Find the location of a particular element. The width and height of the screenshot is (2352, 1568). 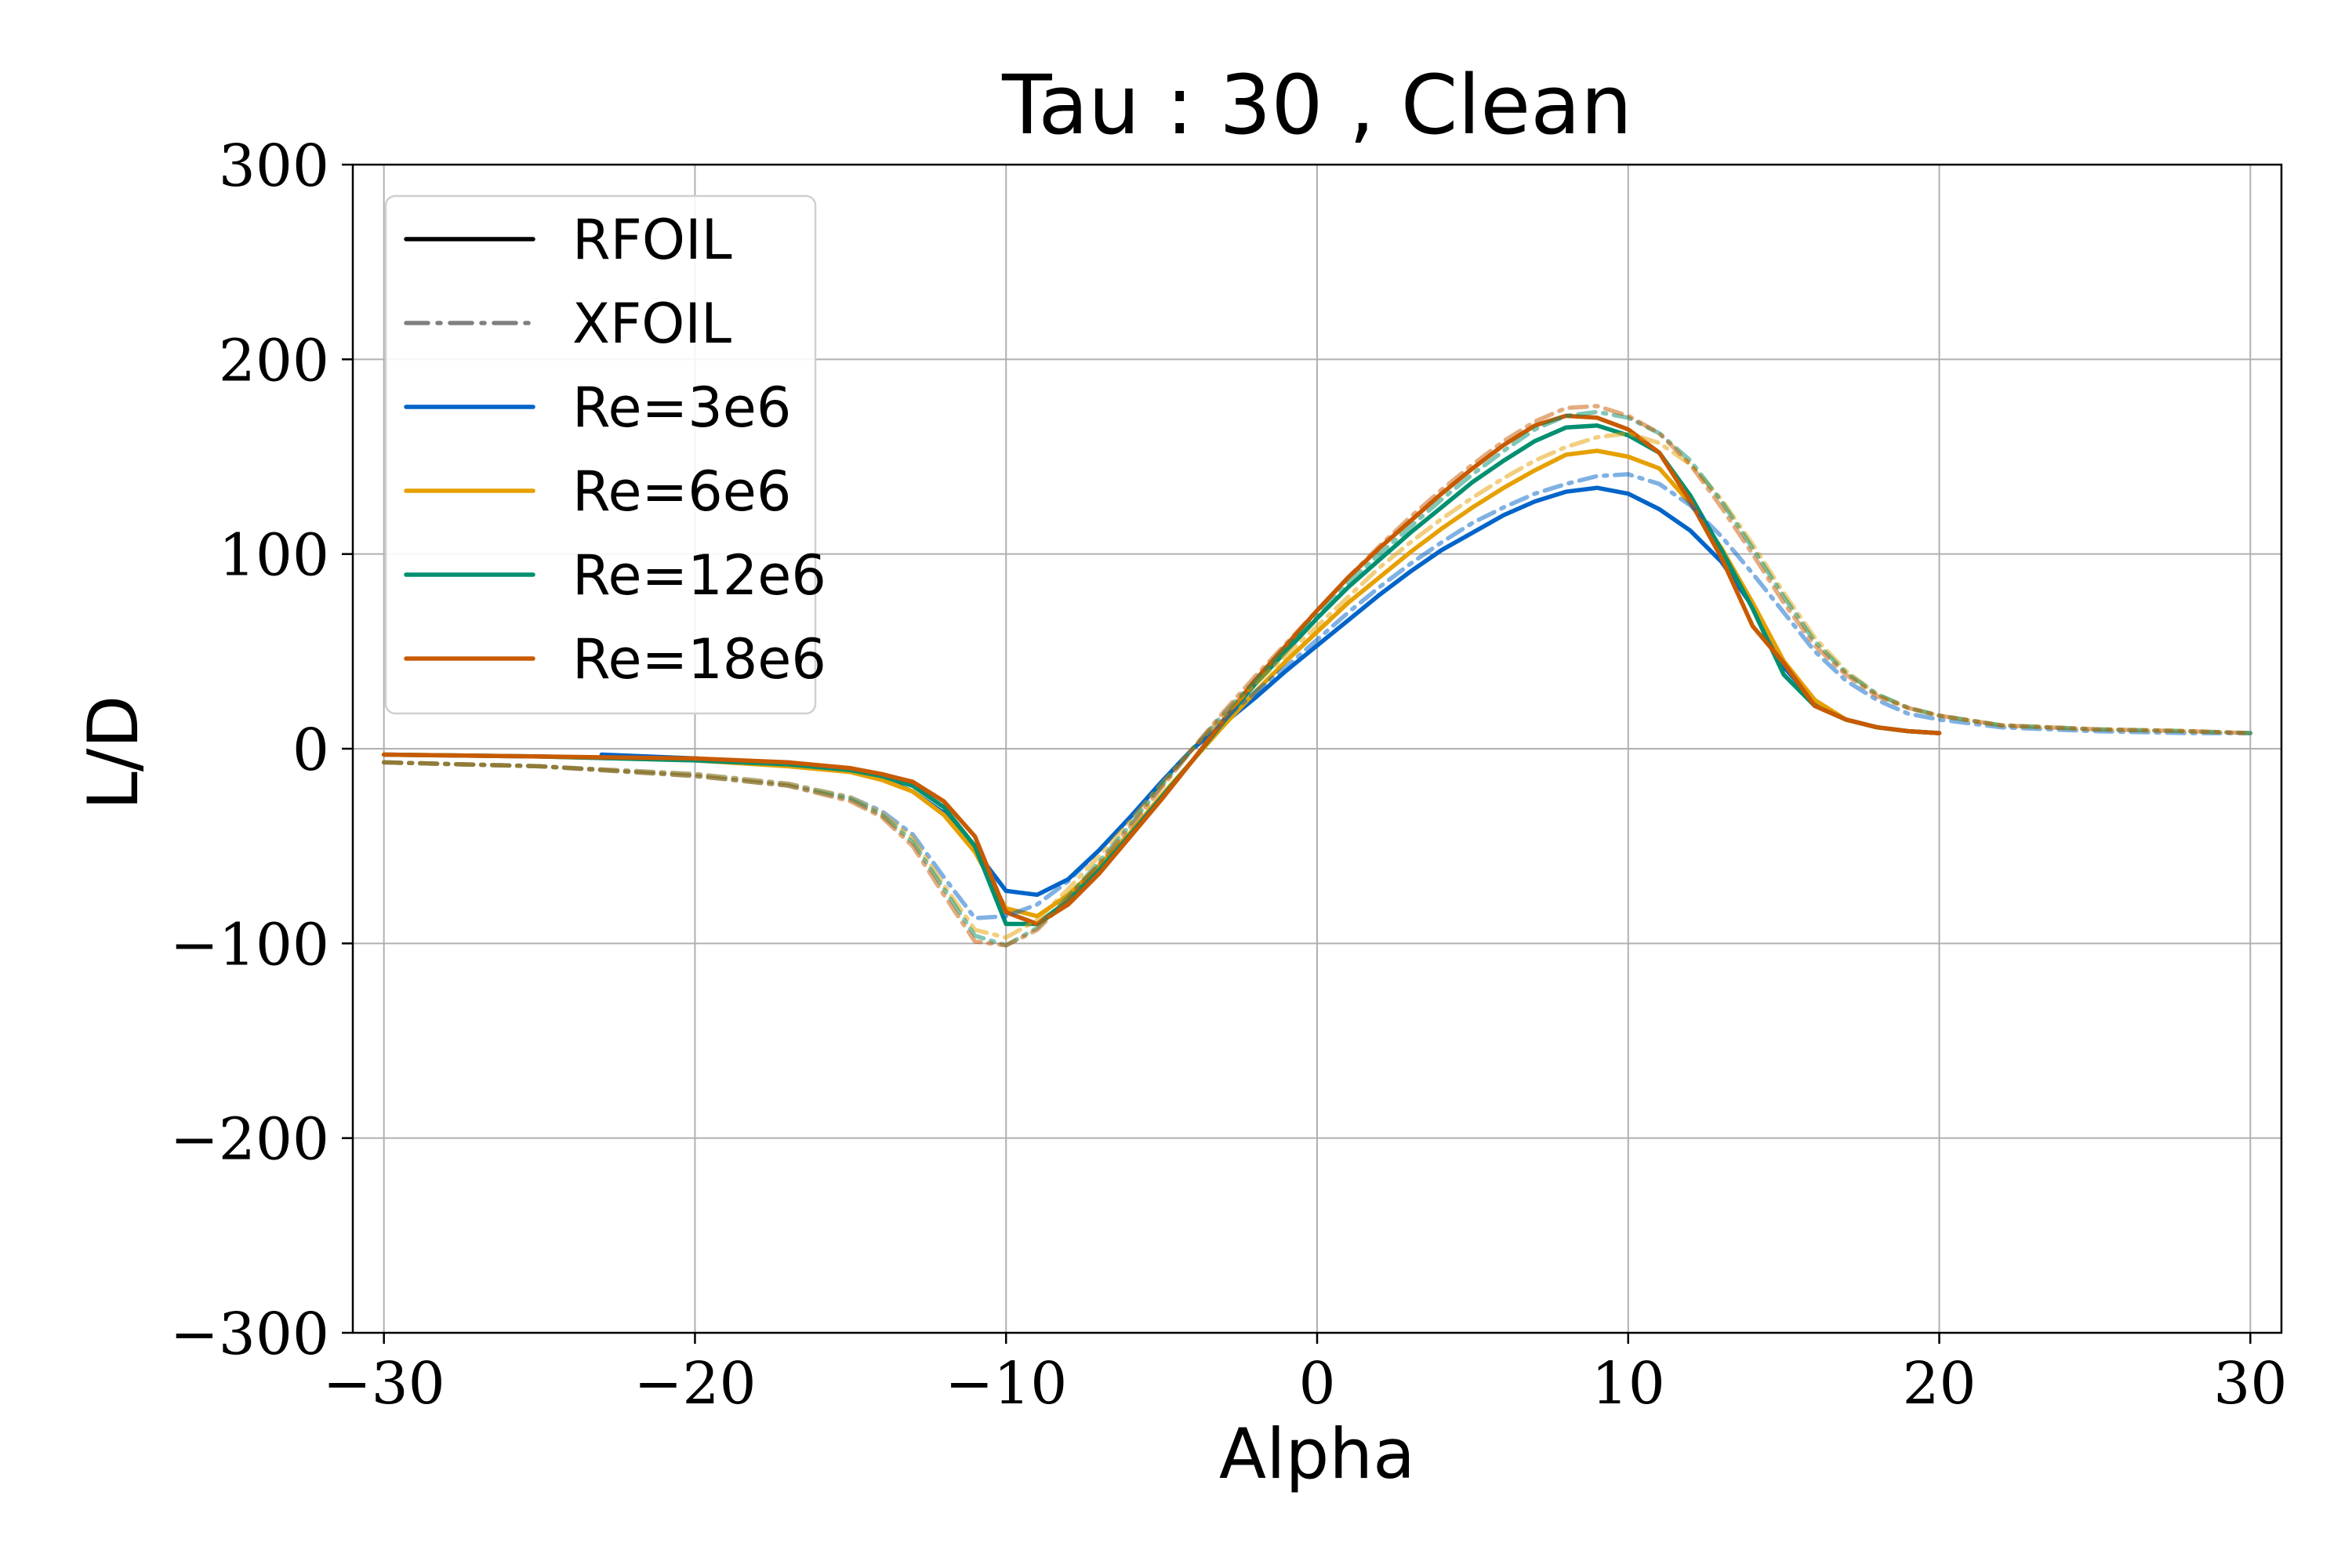

x-tick-label: 10 is located at coordinates (1628, 1383).